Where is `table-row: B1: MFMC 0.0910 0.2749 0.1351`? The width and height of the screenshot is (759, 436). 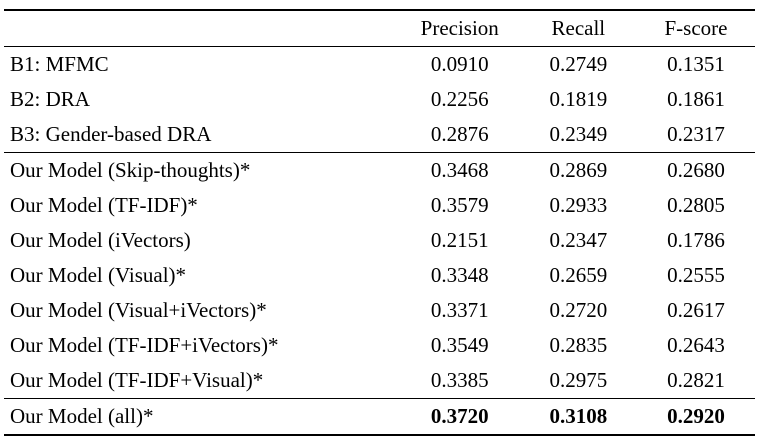
table-row: B1: MFMC 0.0910 0.2749 0.1351 is located at coordinates (379, 63).